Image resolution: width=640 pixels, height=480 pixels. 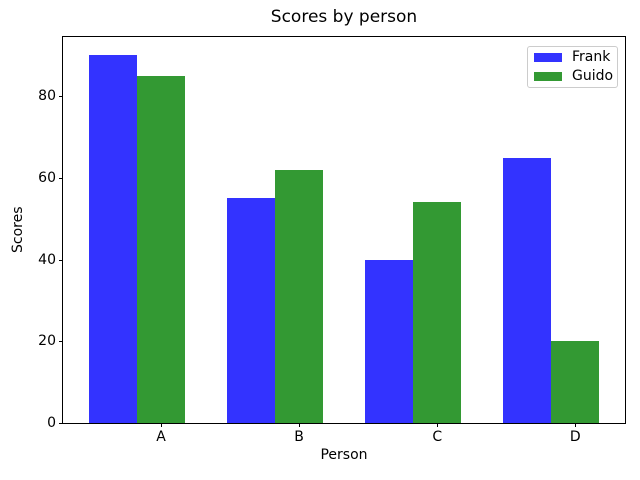 I want to click on bar-guido-D, so click(x=575, y=382).